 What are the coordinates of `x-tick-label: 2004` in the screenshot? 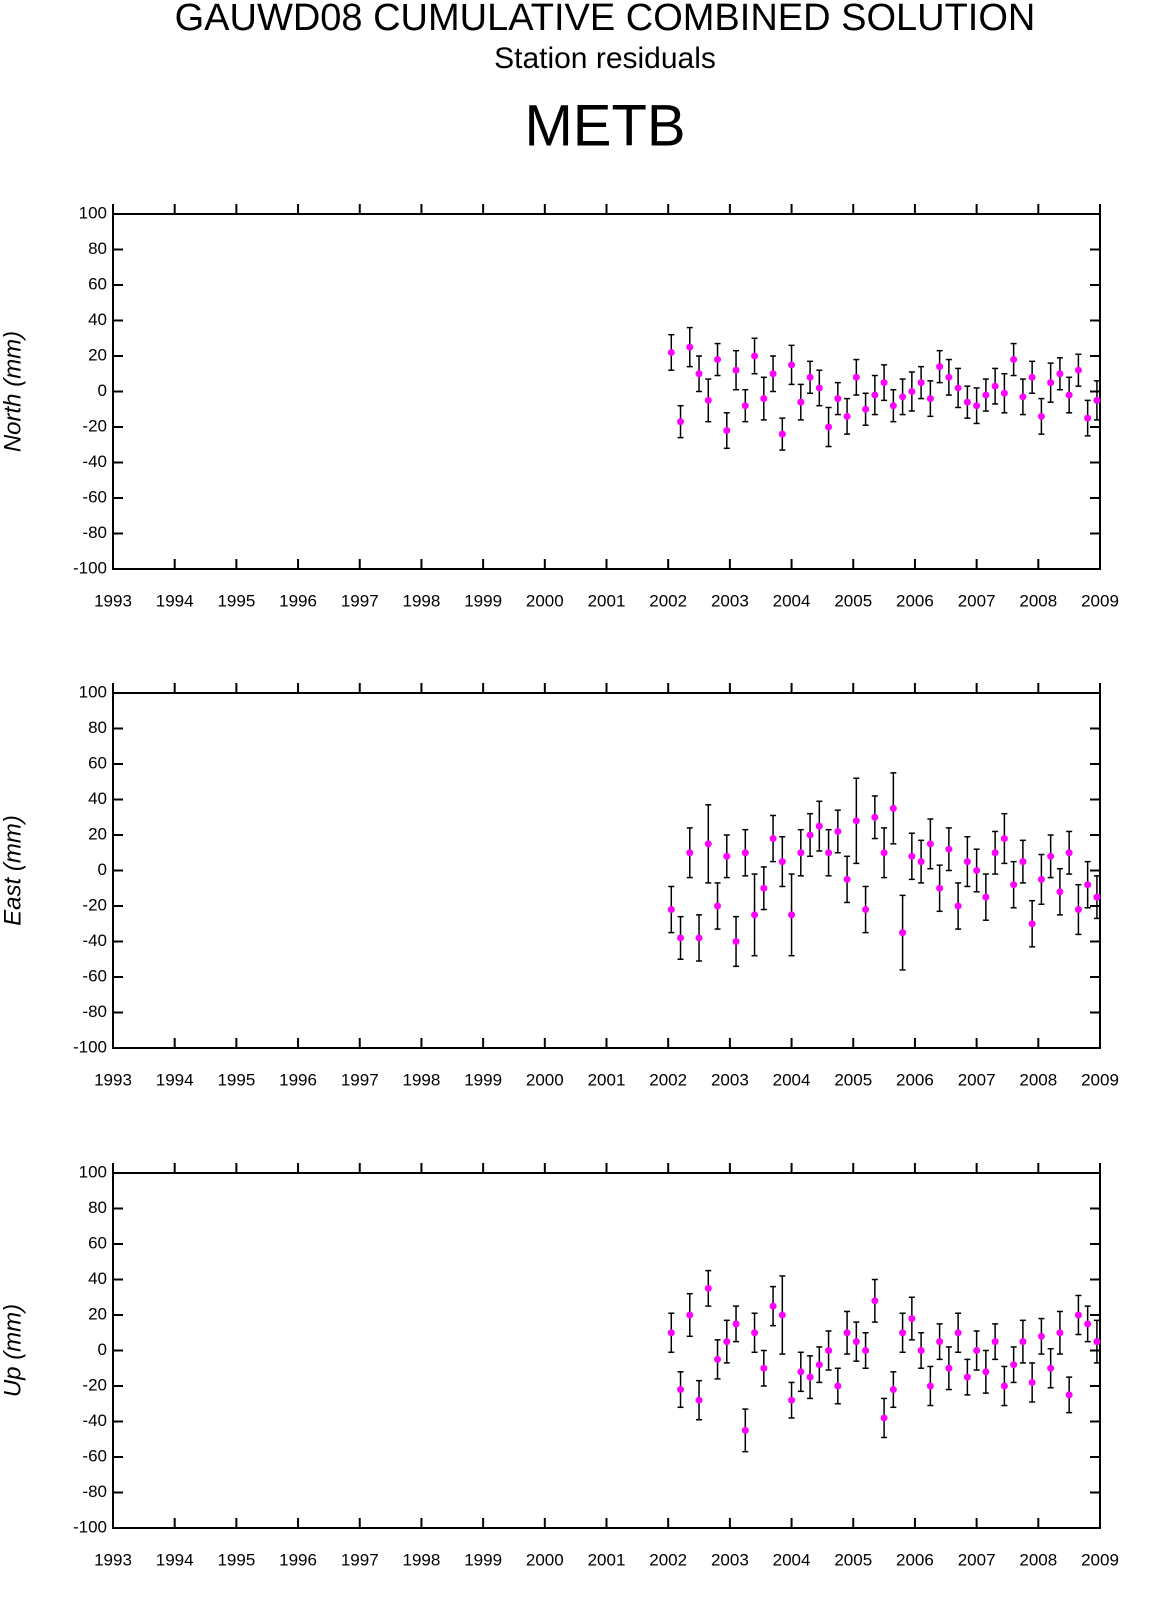 It's located at (792, 1079).